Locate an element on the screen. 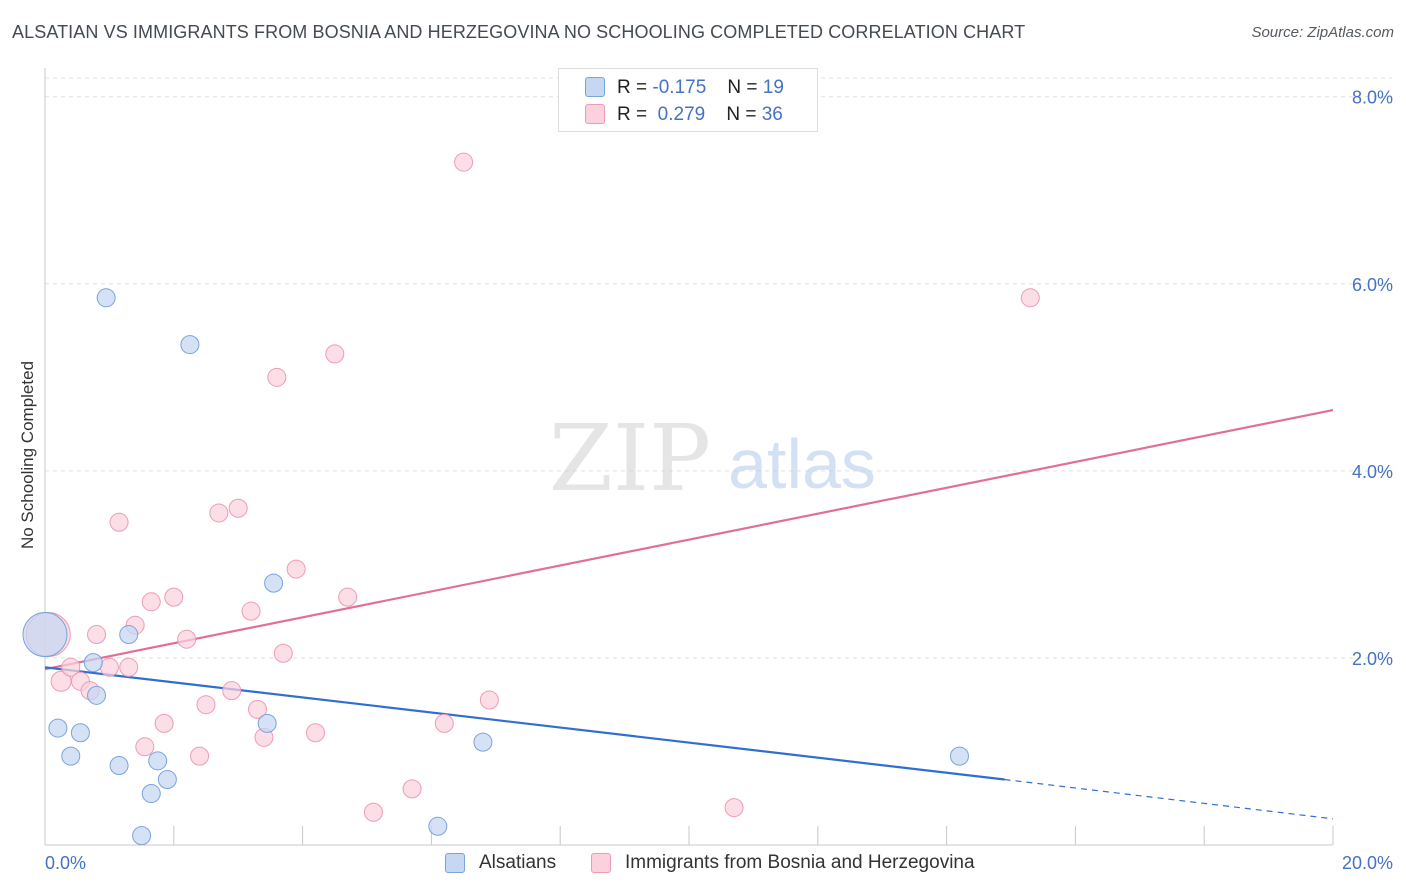 The width and height of the screenshot is (1406, 892). legend-r-value: -0.175 is located at coordinates (679, 87).